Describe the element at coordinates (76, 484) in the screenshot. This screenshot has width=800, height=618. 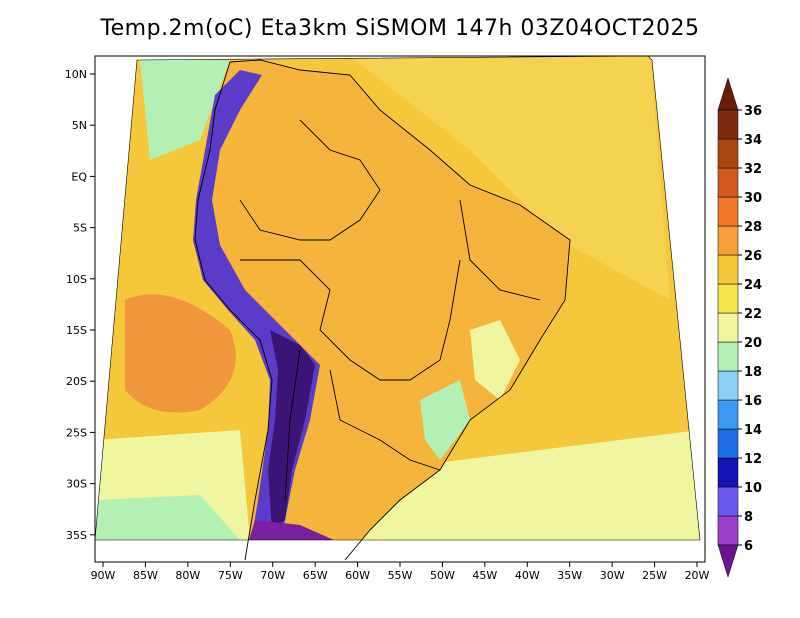
I see `lat-tick-label: 30S` at that location.